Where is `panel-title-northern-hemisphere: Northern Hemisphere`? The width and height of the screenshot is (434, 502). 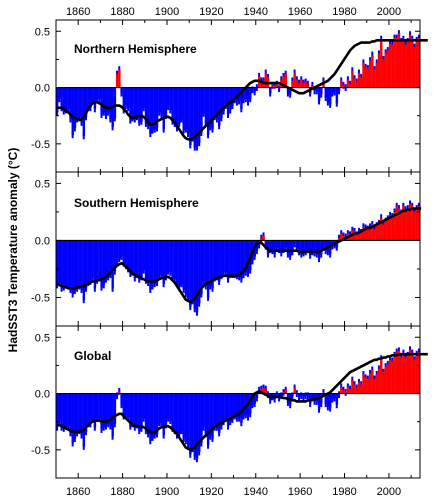 panel-title-northern-hemisphere: Northern Hemisphere is located at coordinates (135, 49).